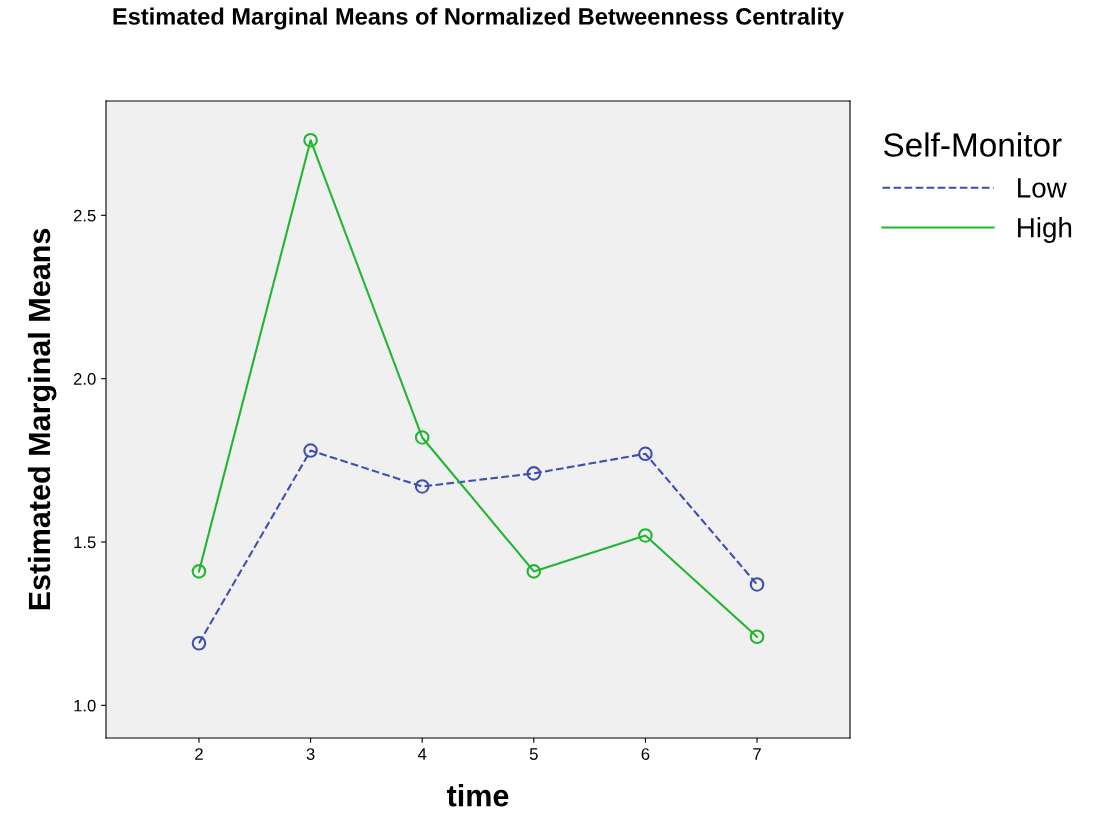 Image resolution: width=1101 pixels, height=828 pixels. I want to click on legend-title: Self-Monitor, so click(972, 144).